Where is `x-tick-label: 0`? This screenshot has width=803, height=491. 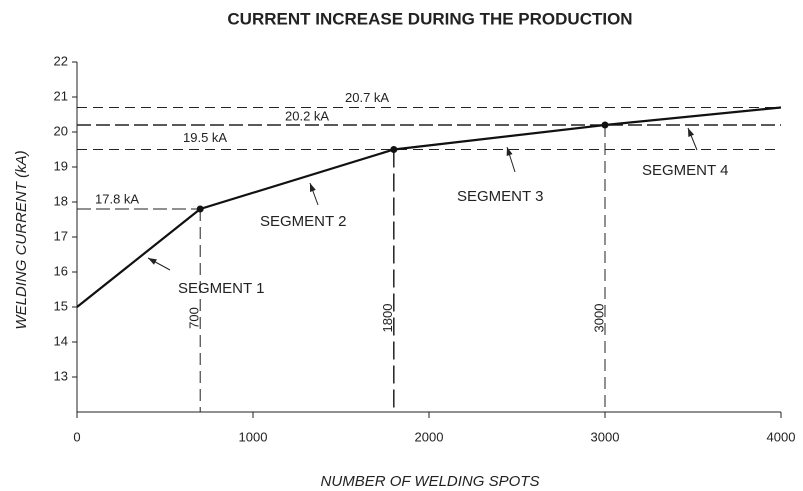
x-tick-label: 0 is located at coordinates (76, 436).